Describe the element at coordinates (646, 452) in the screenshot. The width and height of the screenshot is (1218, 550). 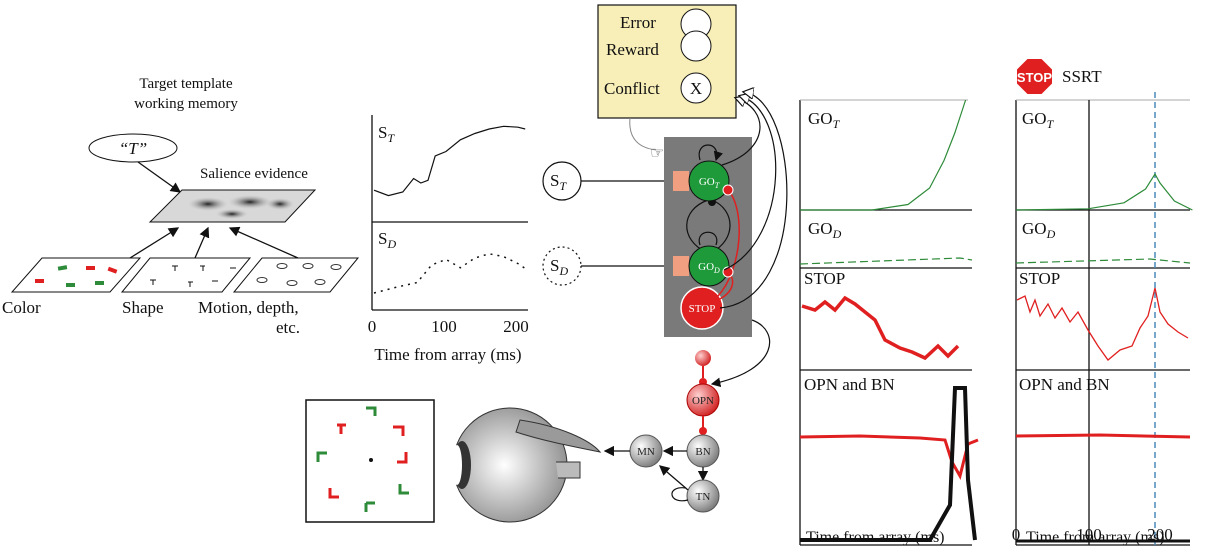
I see `mn-label: MN` at that location.